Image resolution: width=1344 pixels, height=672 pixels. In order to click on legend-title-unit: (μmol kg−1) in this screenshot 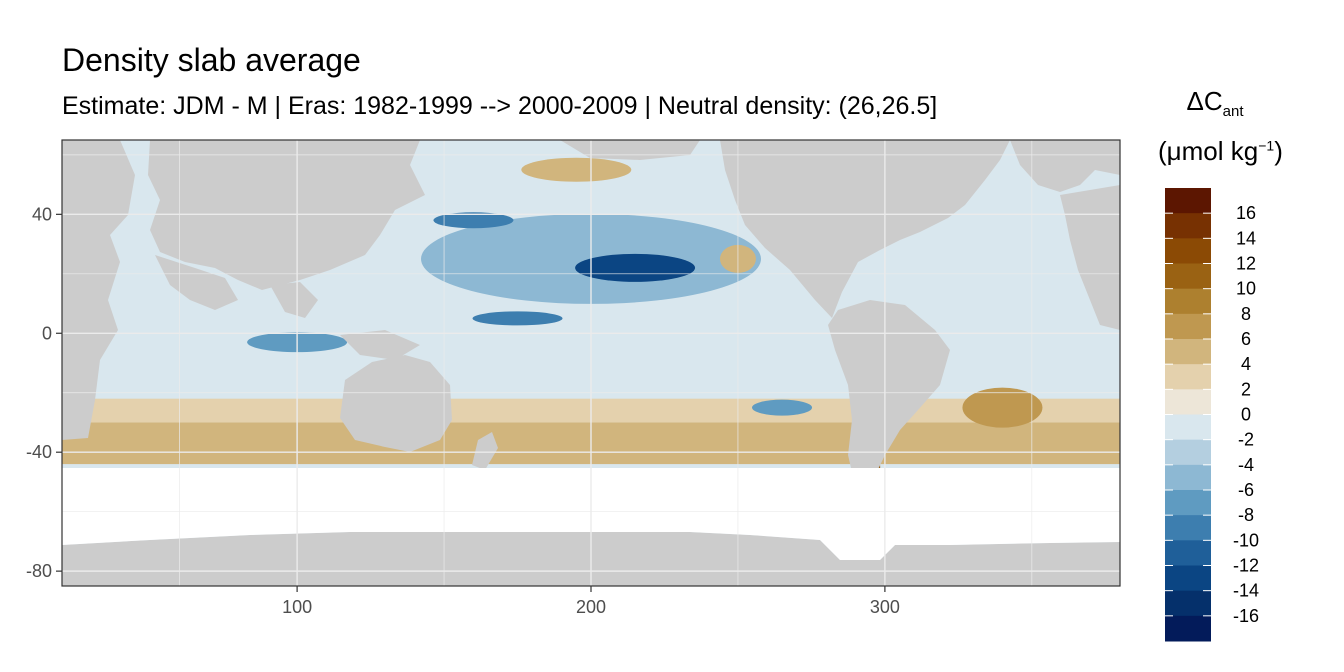, I will do `click(1220, 151)`.